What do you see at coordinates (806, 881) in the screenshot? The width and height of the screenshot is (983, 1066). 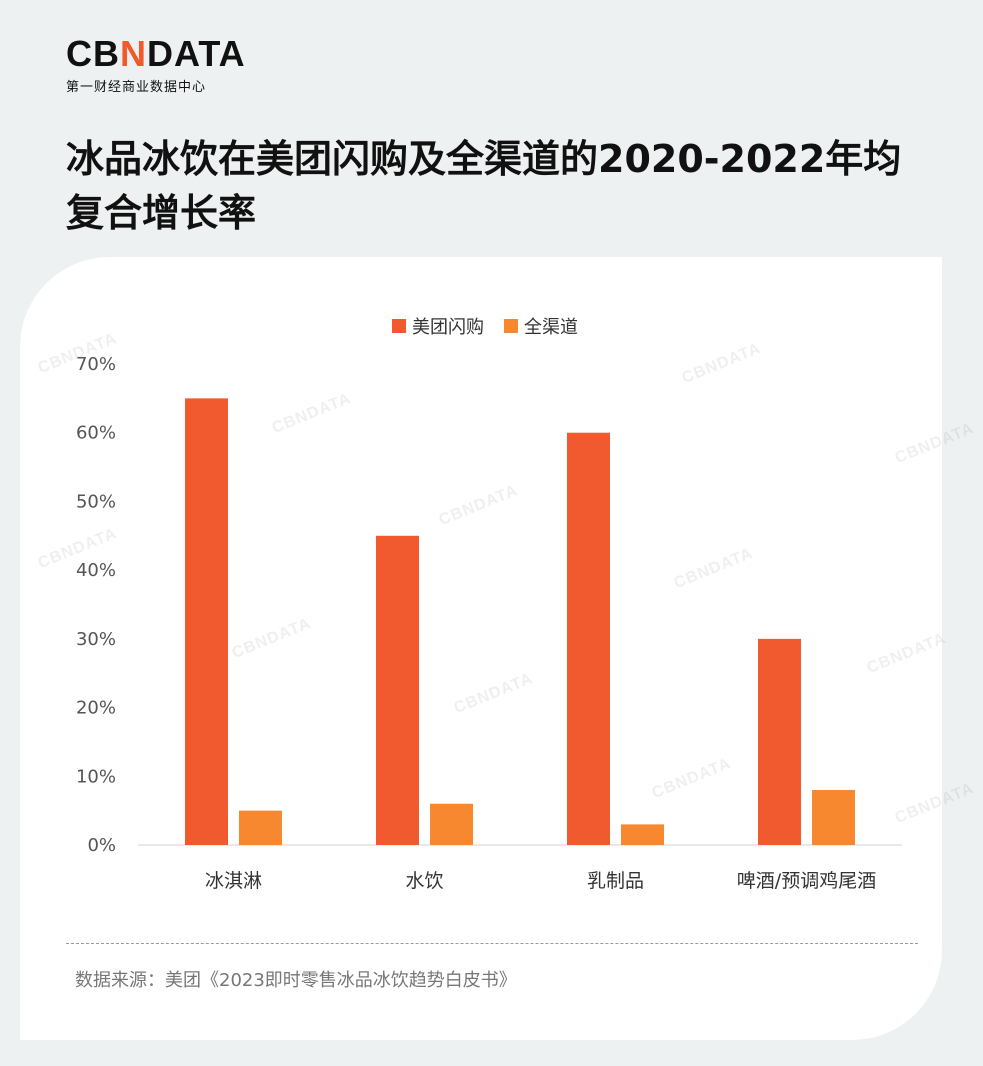 I see `x-tick-label: 啤酒/预调鸡尾酒` at bounding box center [806, 881].